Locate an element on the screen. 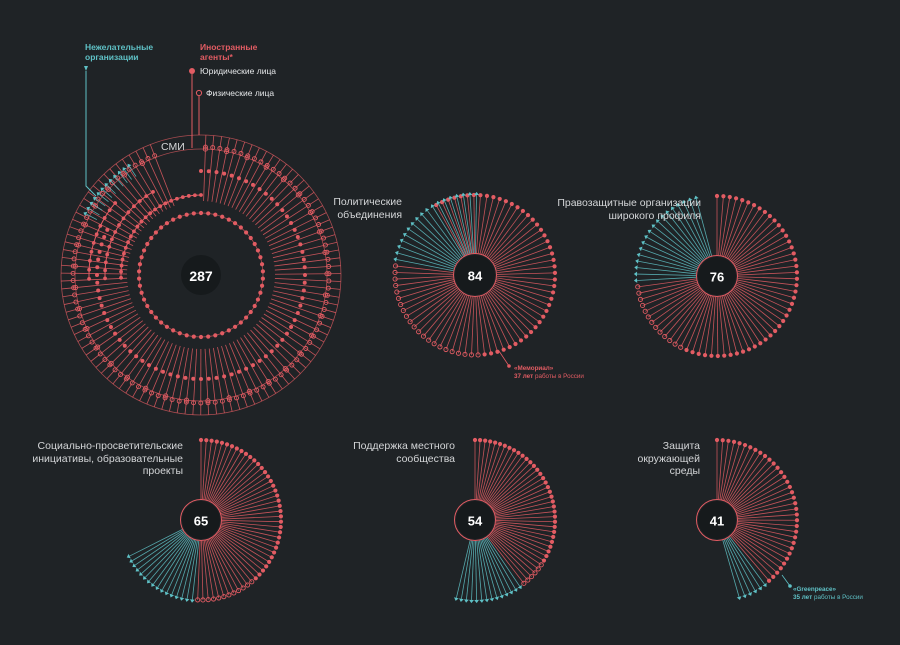 This screenshot has height=645, width=900. smi-outer-36-line is located at coordinates (288, 323).